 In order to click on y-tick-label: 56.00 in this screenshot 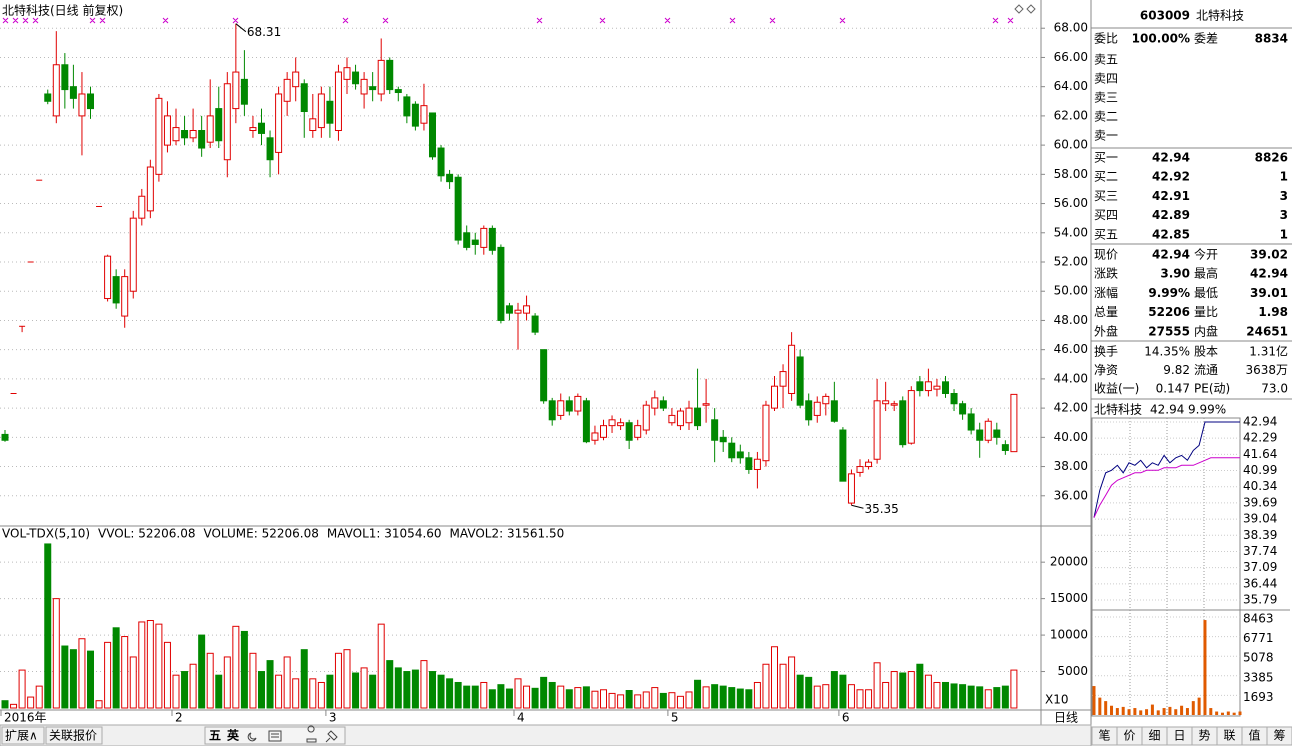, I will do `click(1071, 203)`.